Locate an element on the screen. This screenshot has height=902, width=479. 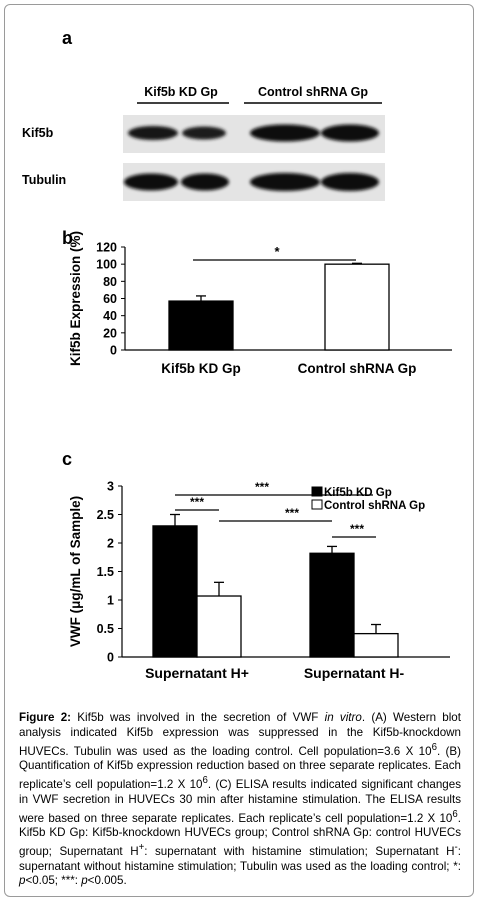
caption-sup-4: + is located at coordinates (141, 847).